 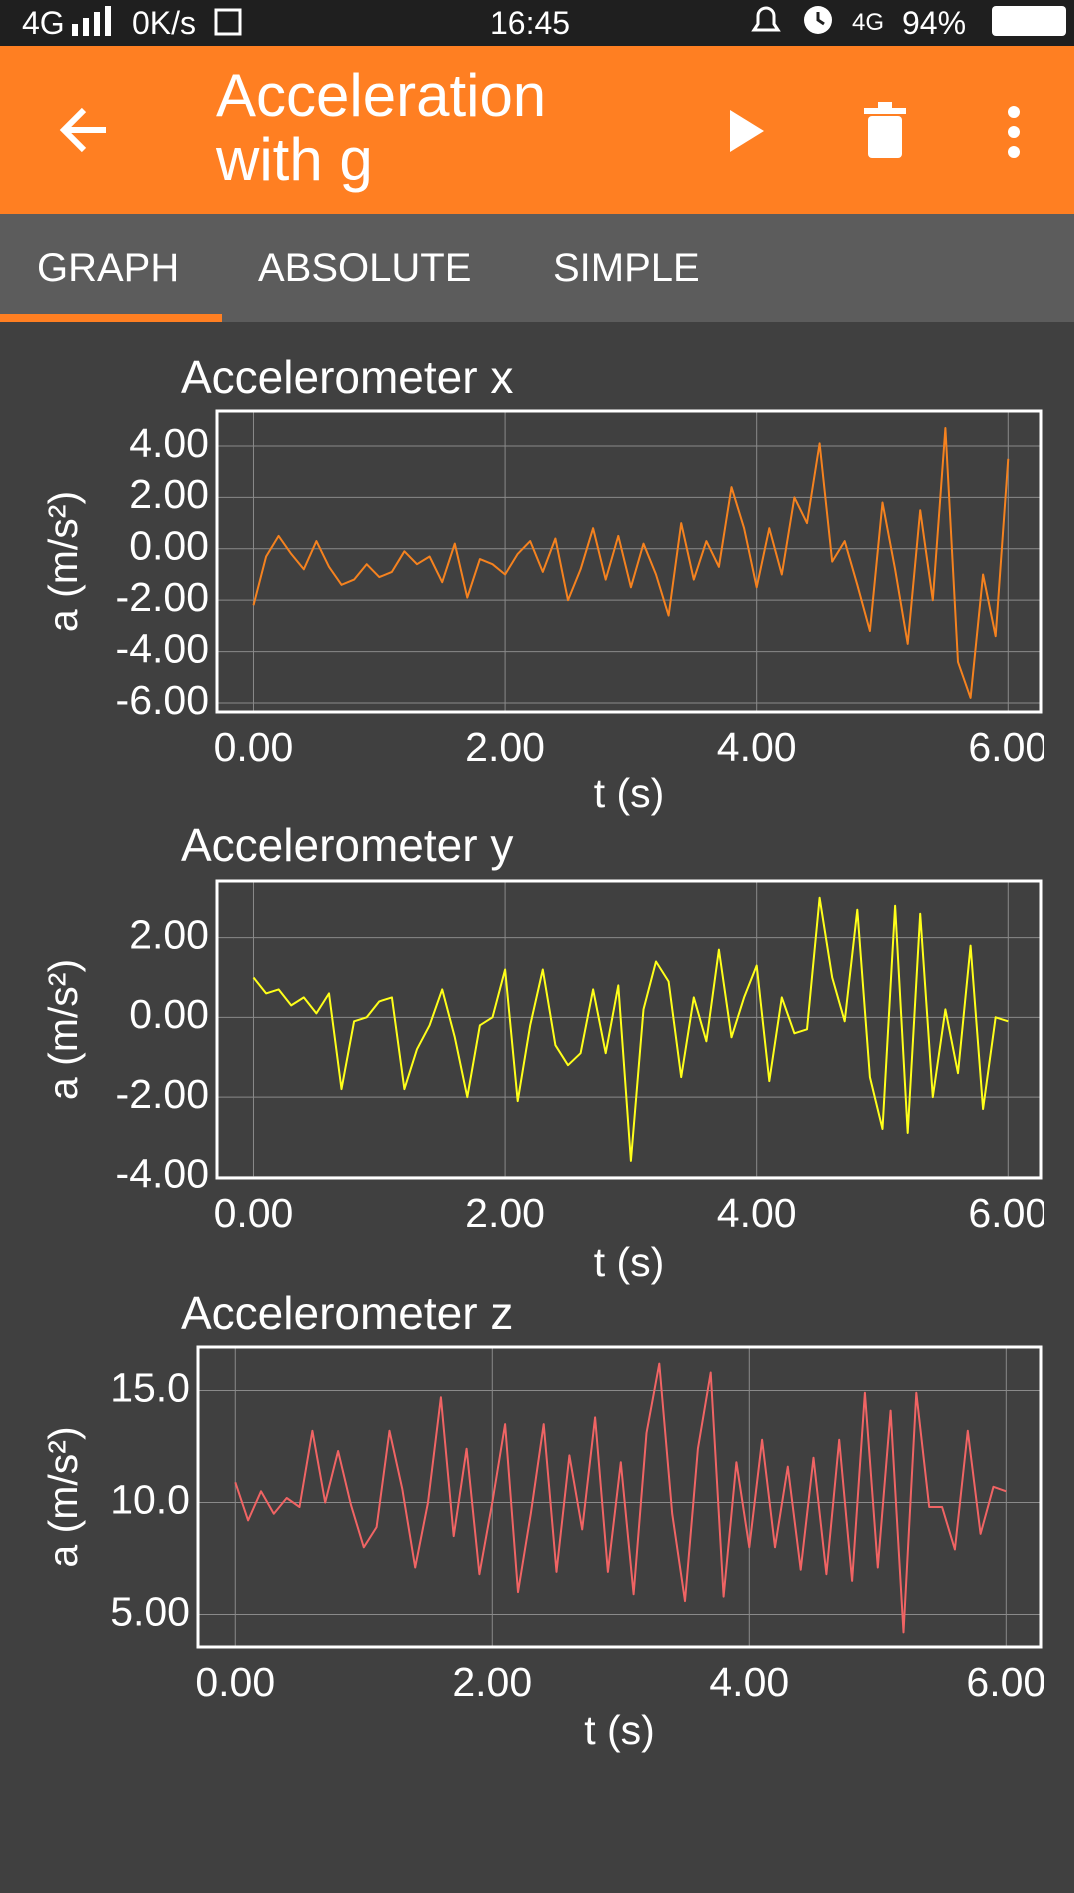 What do you see at coordinates (381, 95) in the screenshot?
I see `title-line-1: Acceleration` at bounding box center [381, 95].